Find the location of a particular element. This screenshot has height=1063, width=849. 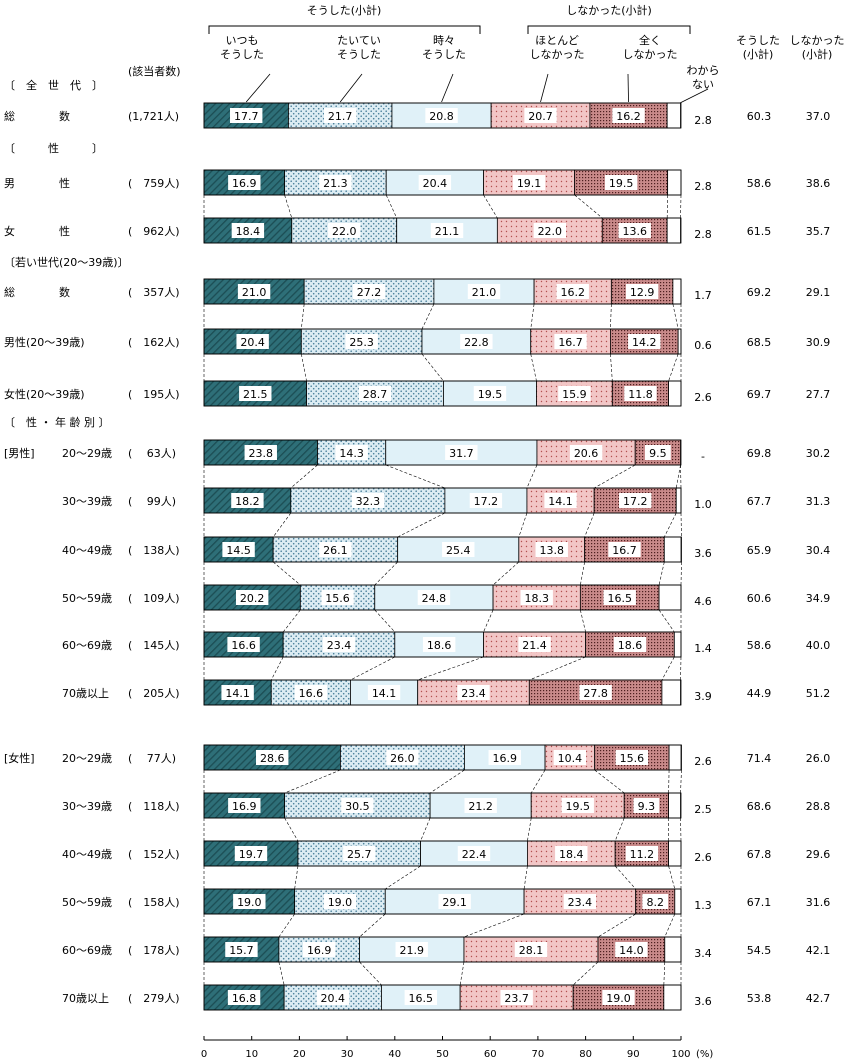

row-count: ( 279人) is located at coordinates (154, 998).